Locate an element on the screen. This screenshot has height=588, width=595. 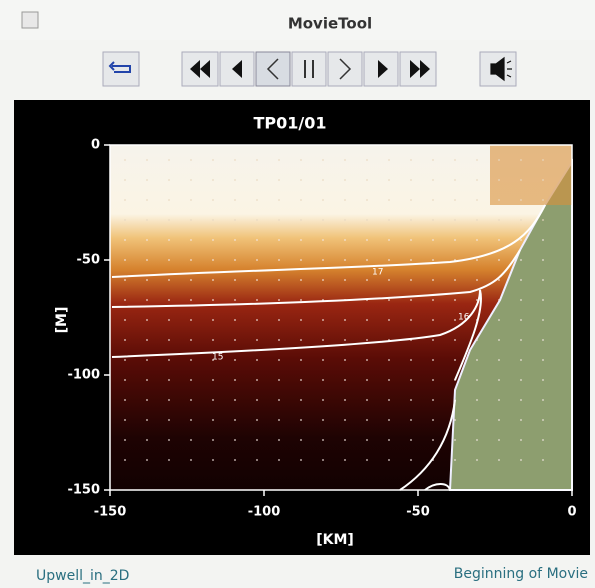
y-tick-label: 0 is located at coordinates (95, 145).